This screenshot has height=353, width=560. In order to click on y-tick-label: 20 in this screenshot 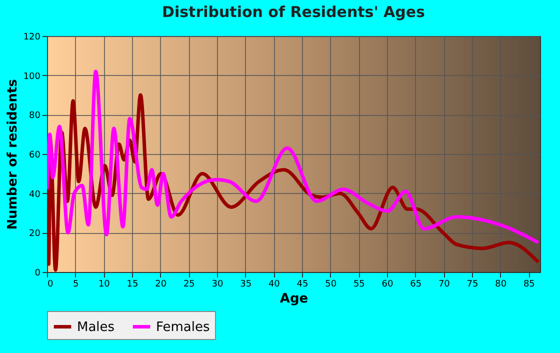, I will do `click(35, 234)`.